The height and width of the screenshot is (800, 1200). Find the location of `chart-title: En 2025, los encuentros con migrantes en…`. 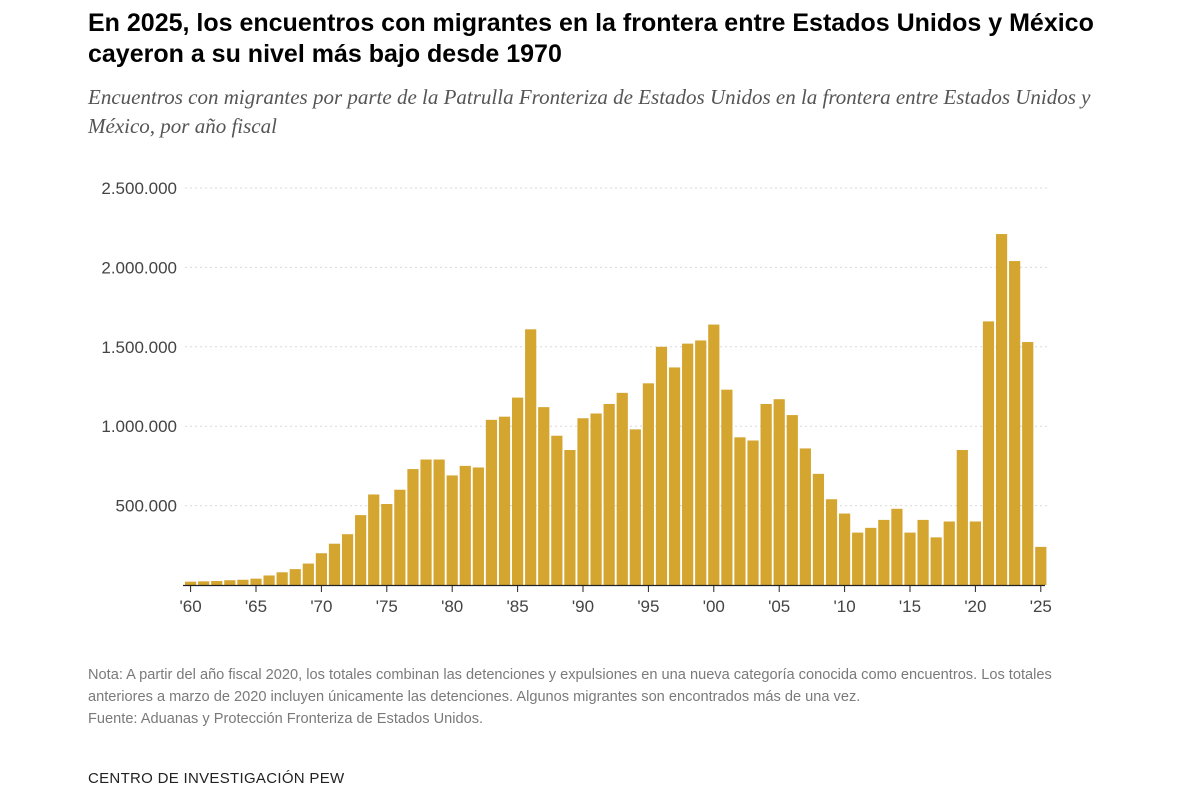

chart-title: En 2025, los encuentros con migrantes en… is located at coordinates (591, 38).